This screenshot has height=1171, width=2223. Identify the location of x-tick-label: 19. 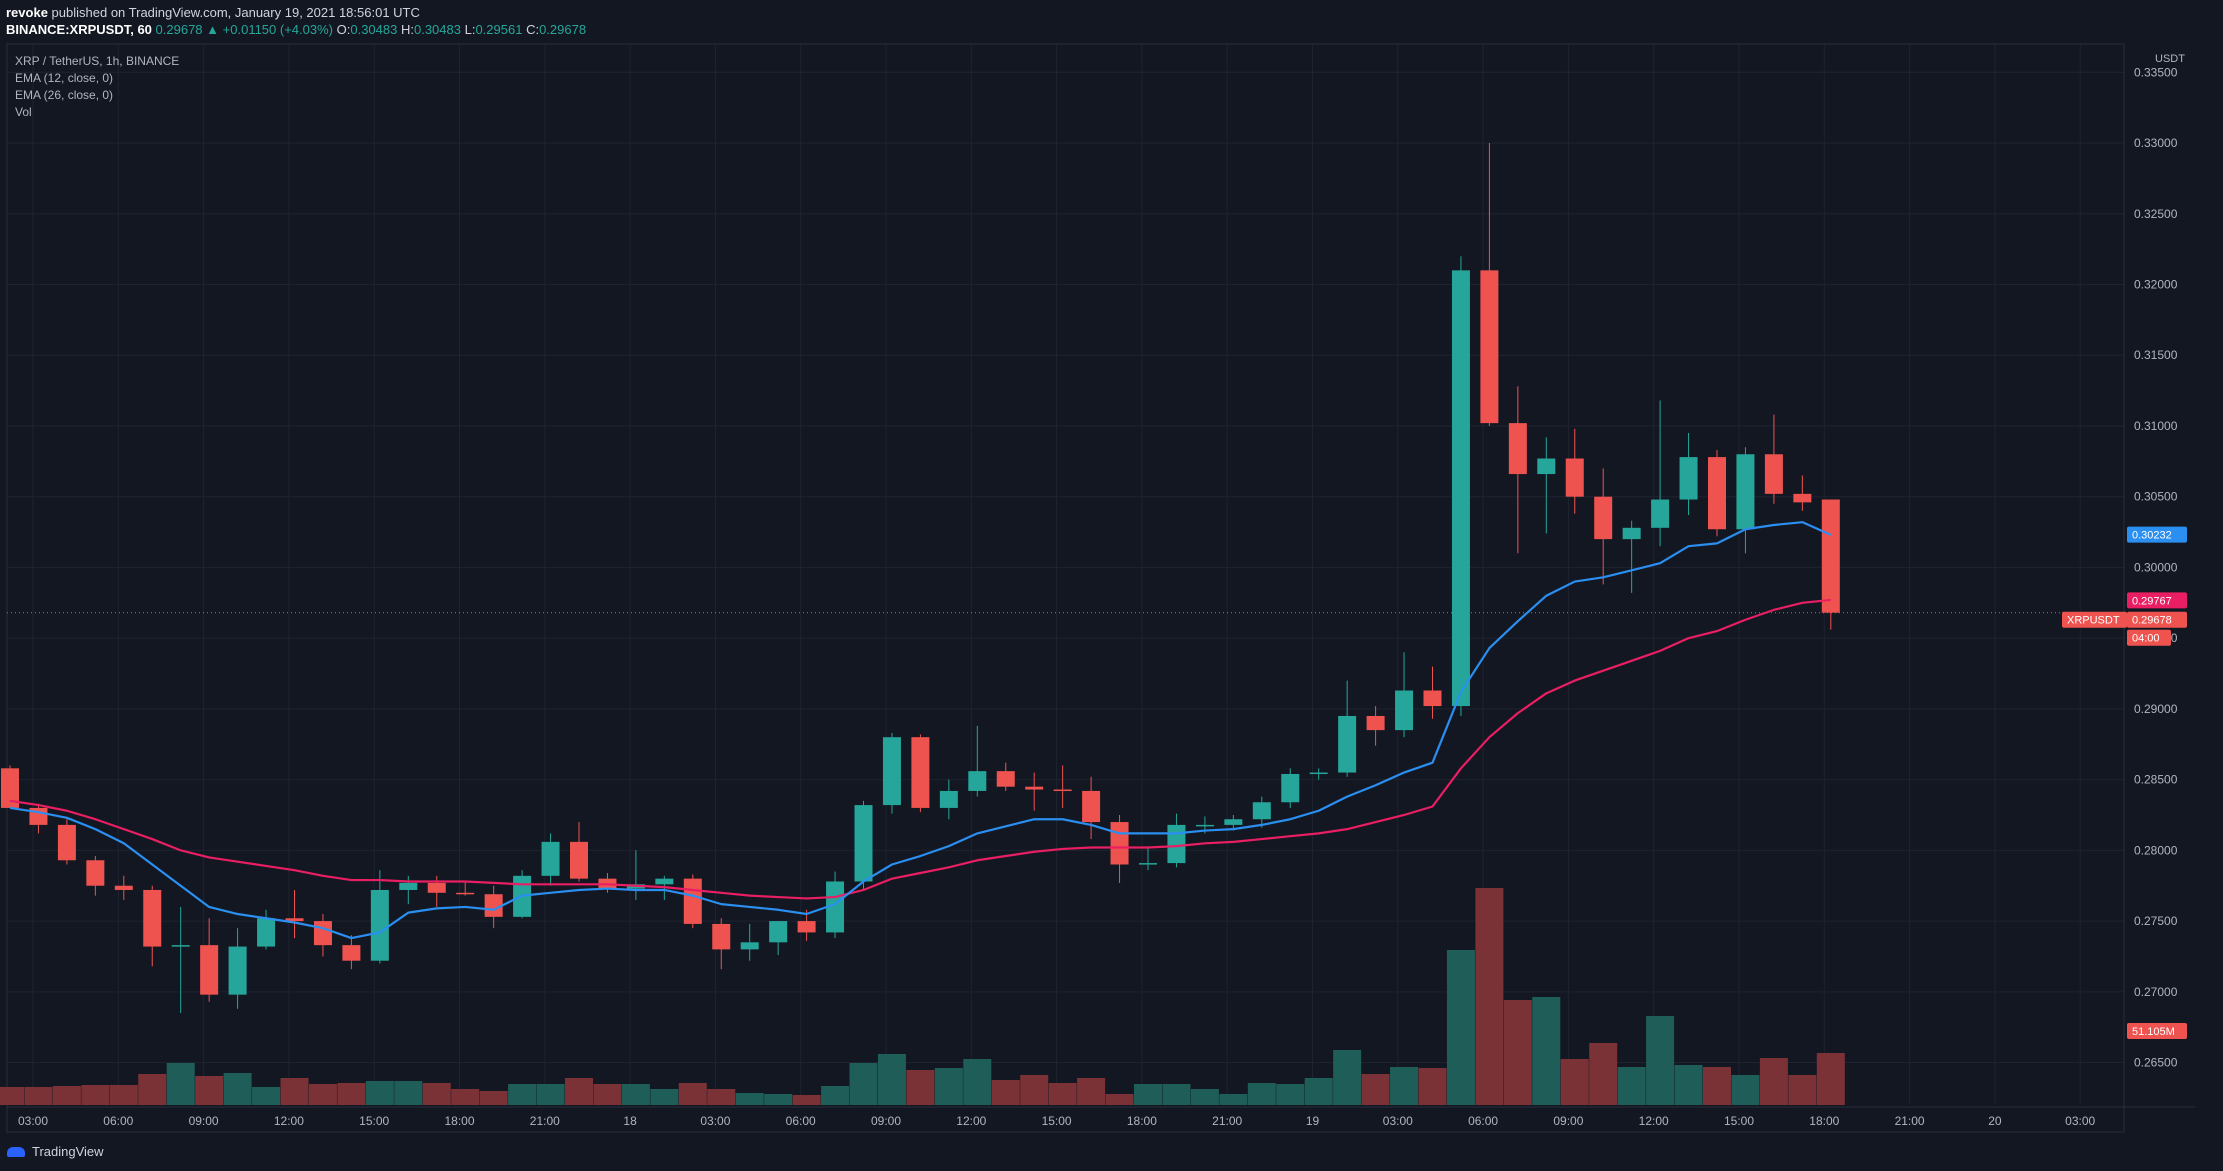
(1313, 1121).